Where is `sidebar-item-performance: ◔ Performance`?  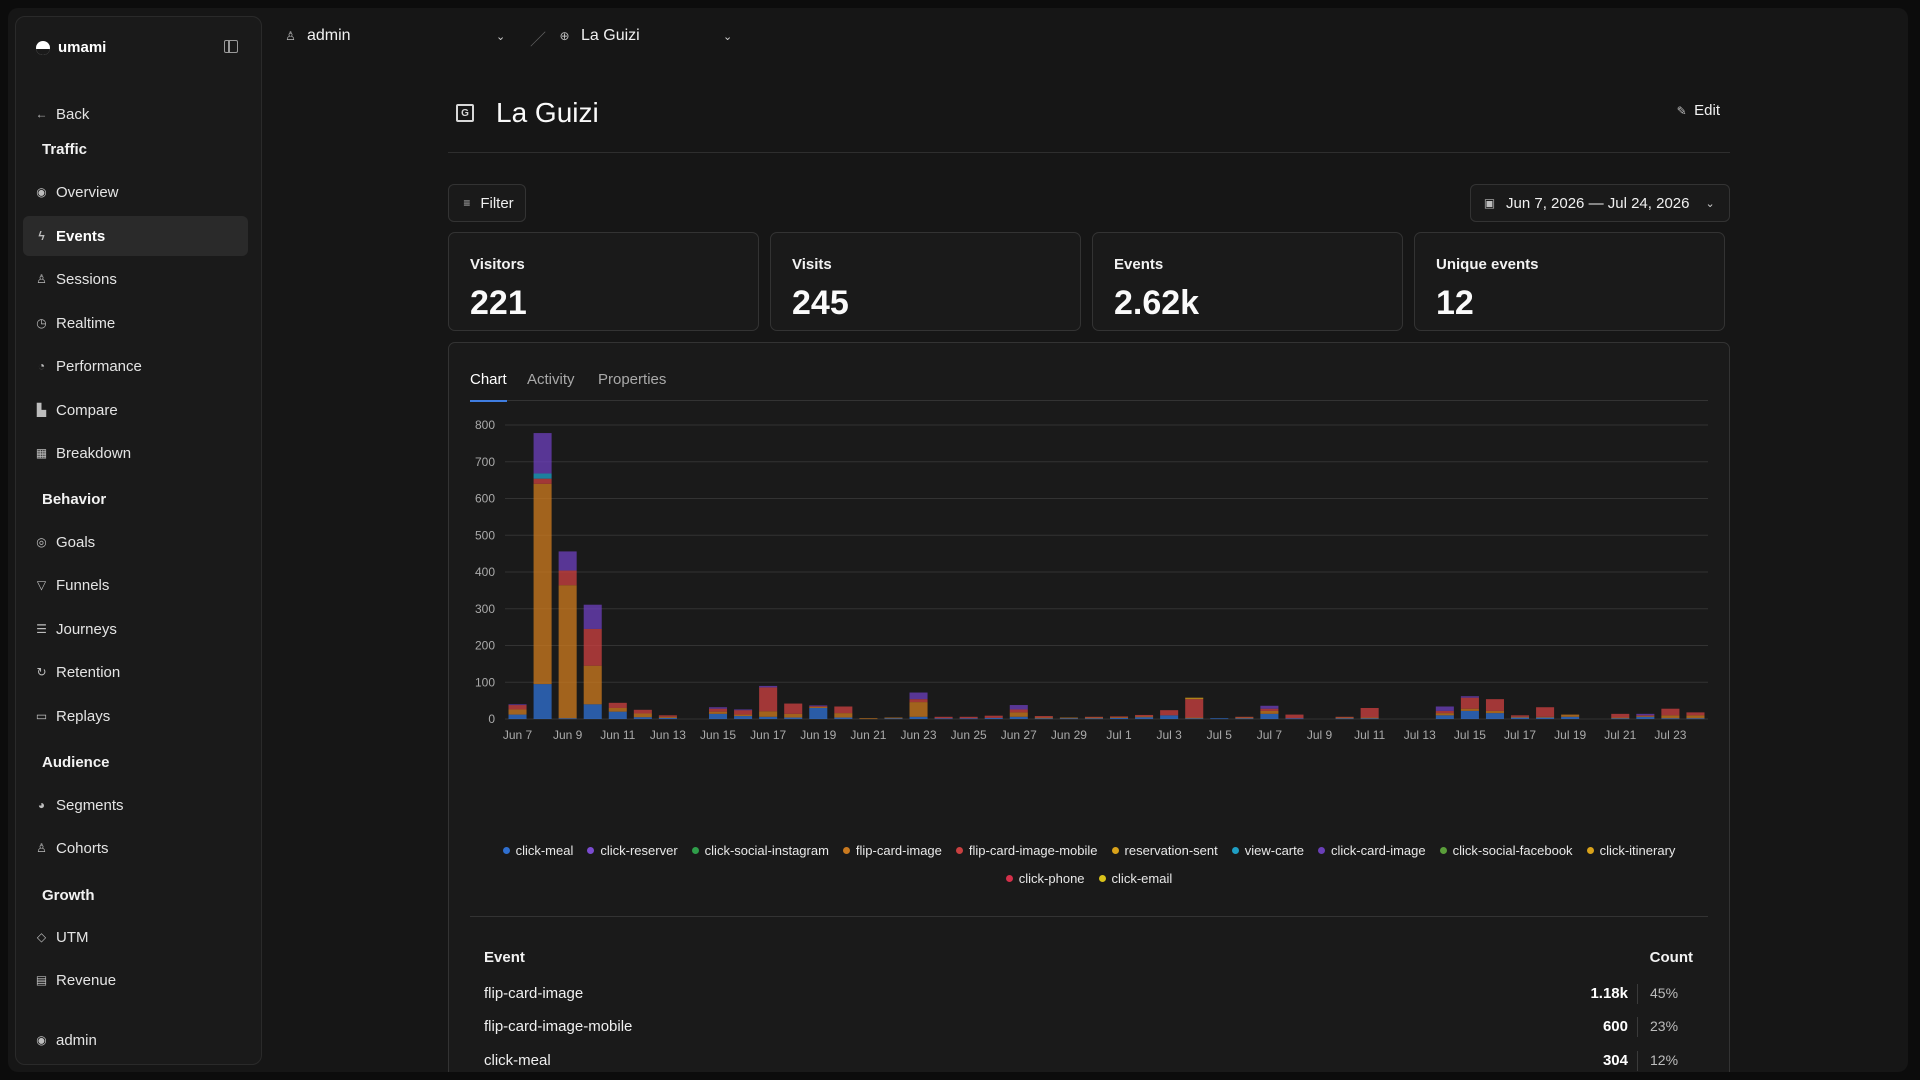
sidebar-item-performance: ◔ Performance is located at coordinates (135, 366).